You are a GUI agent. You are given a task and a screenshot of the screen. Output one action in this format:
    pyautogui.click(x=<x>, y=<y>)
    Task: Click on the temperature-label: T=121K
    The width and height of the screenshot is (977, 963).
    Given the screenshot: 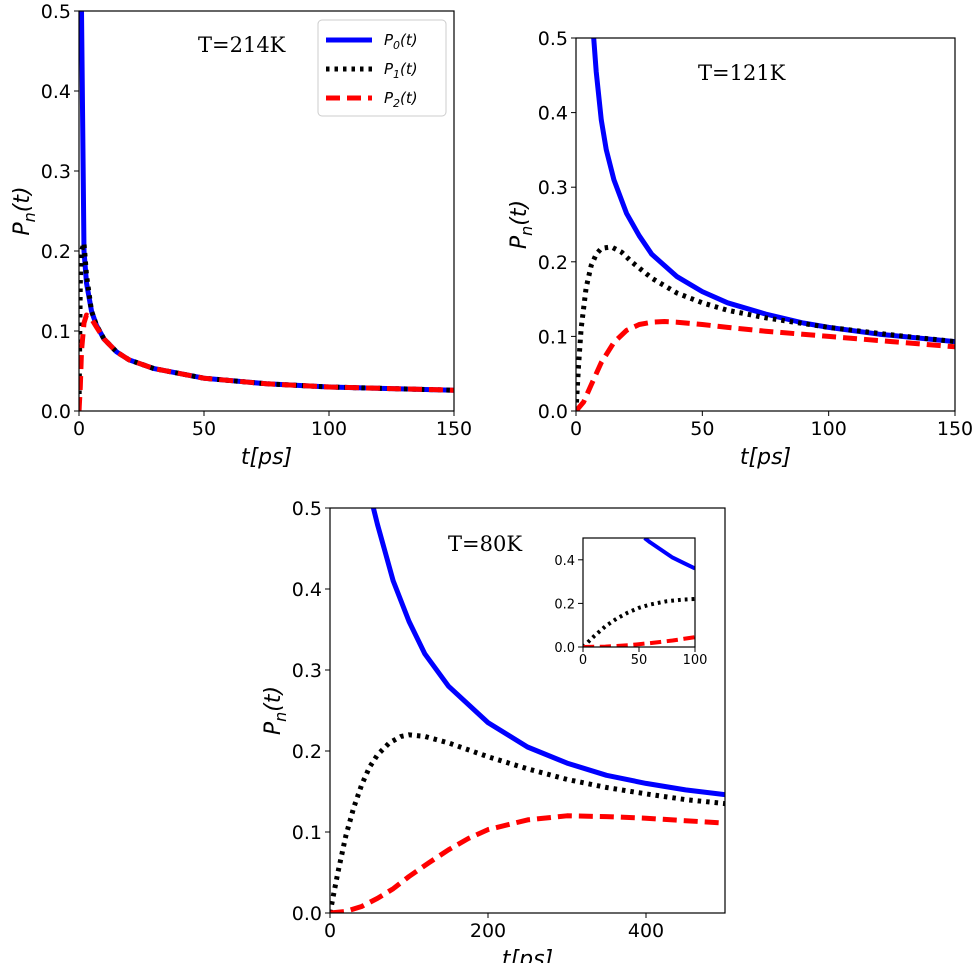 What is the action you would take?
    pyautogui.click(x=742, y=73)
    